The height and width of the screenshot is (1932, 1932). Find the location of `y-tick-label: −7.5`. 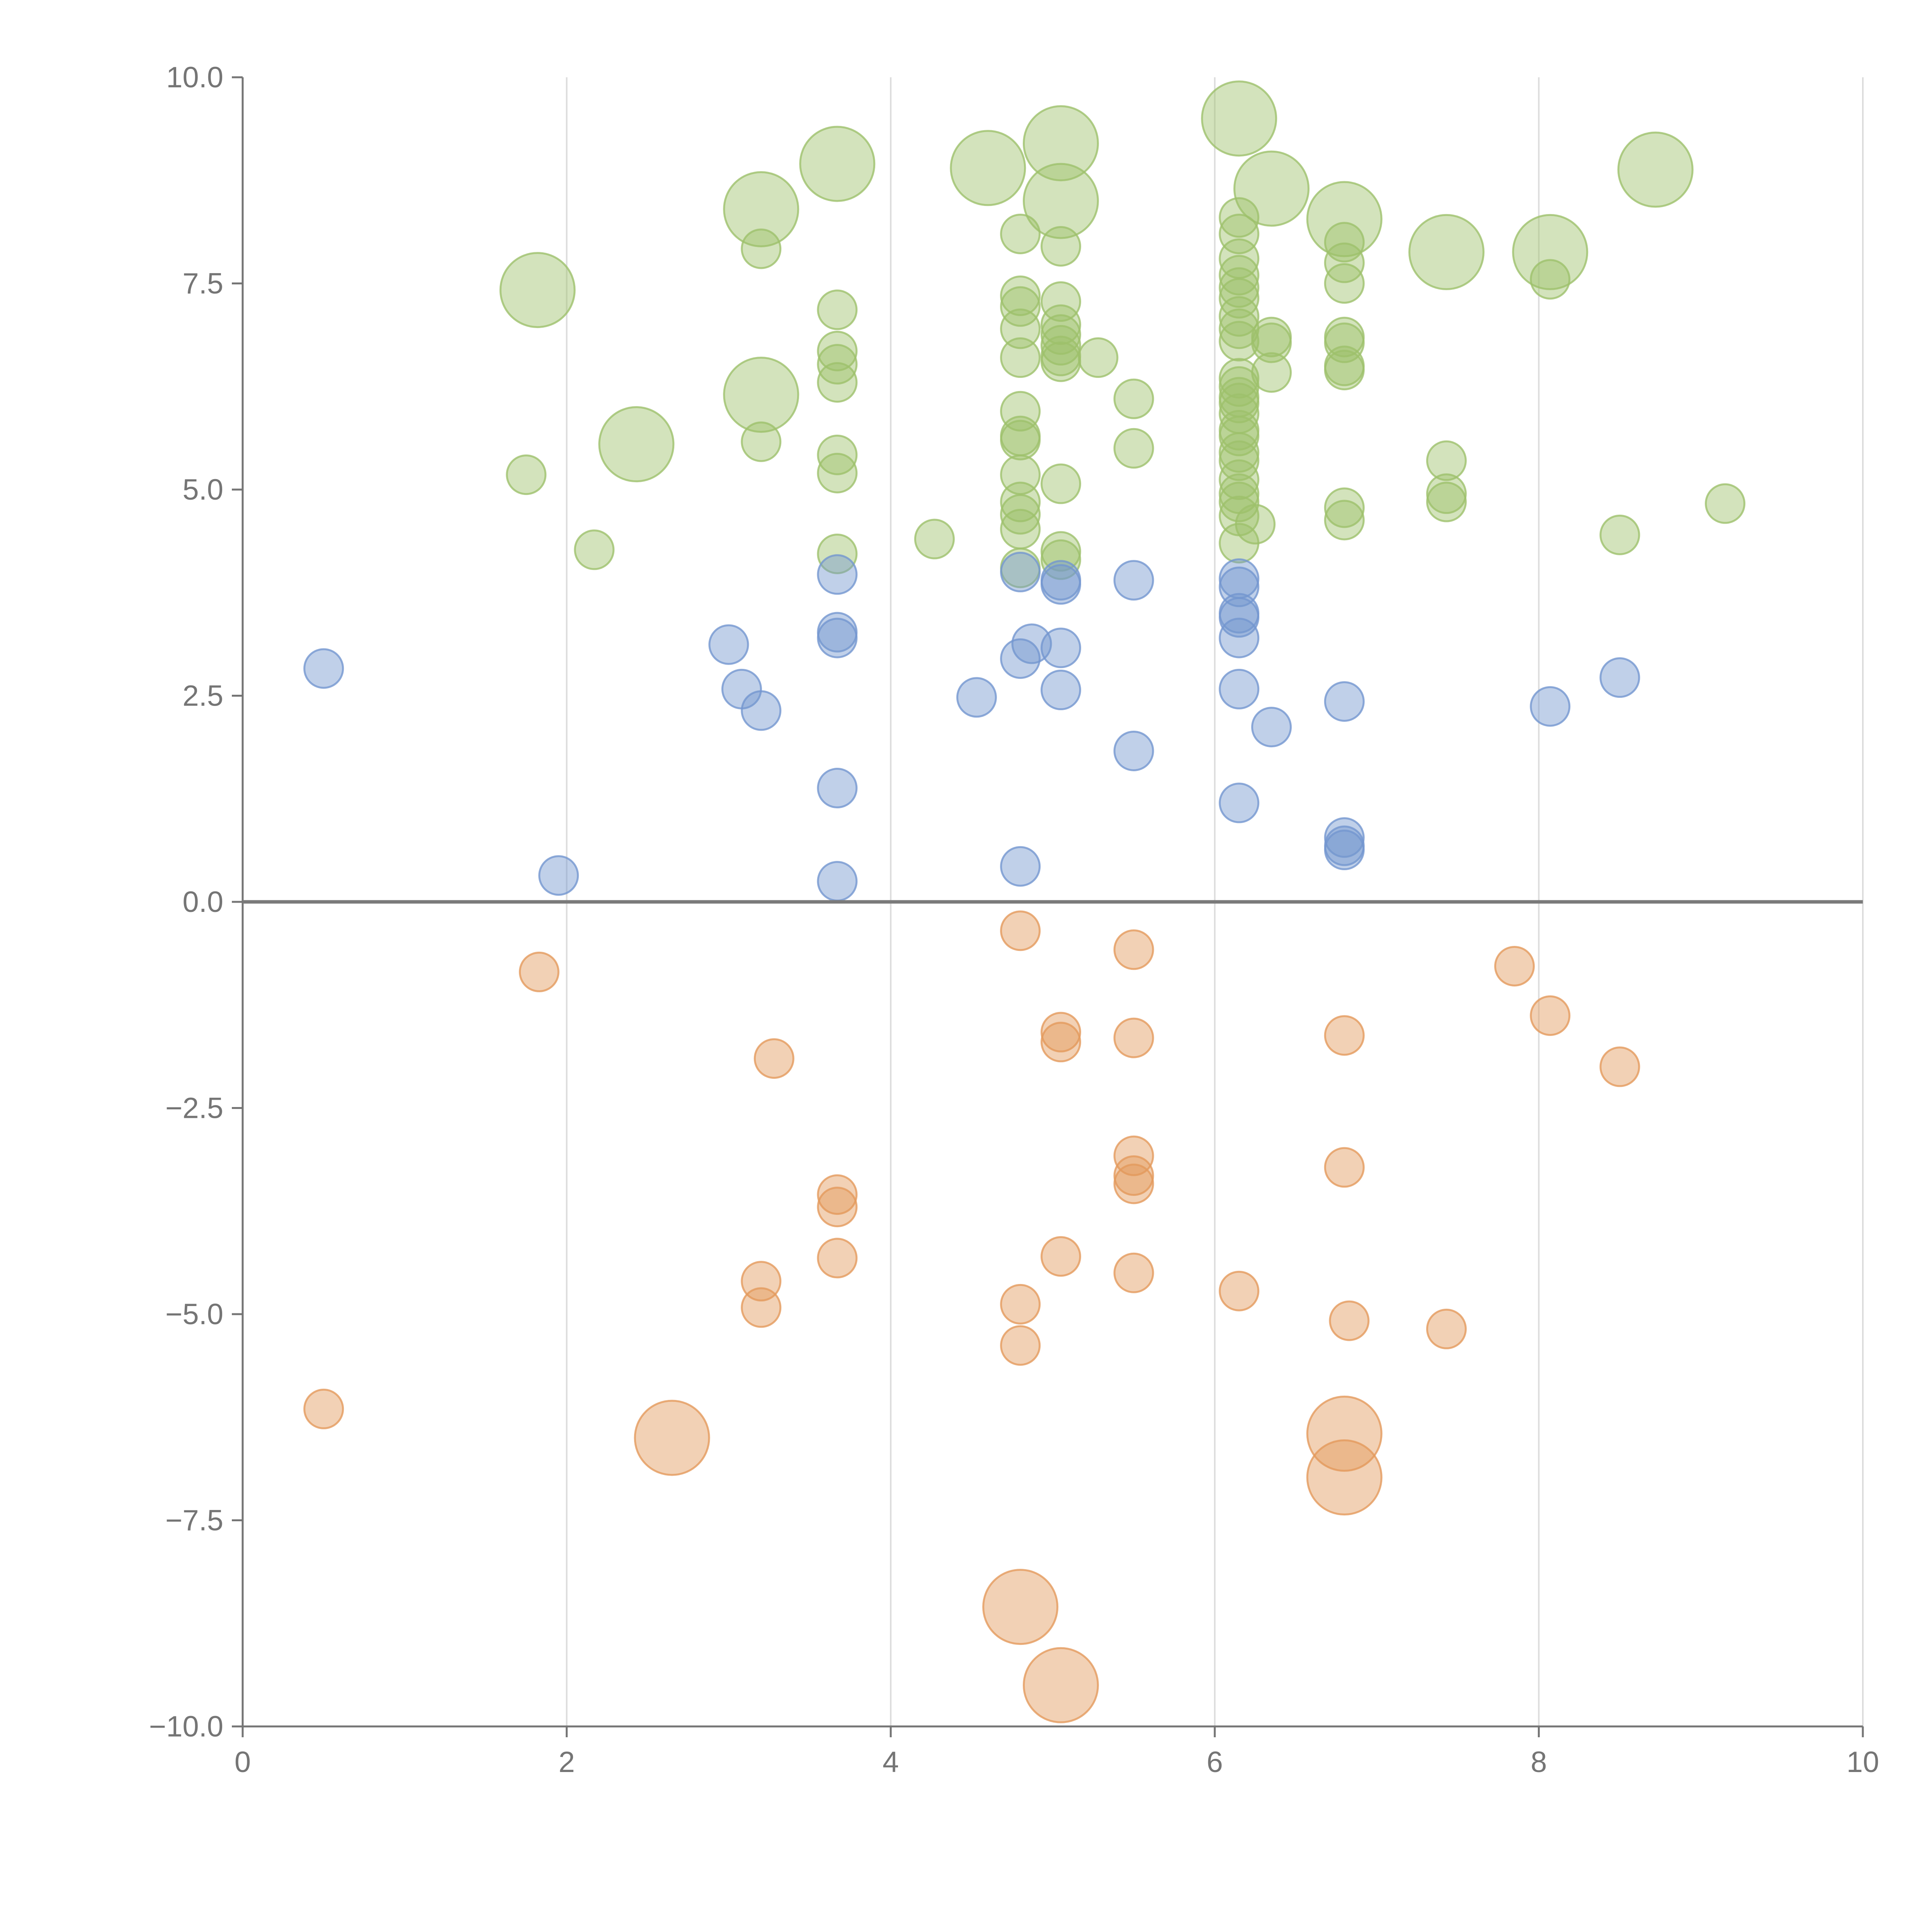

y-tick-label: −7.5 is located at coordinates (194, 1520).